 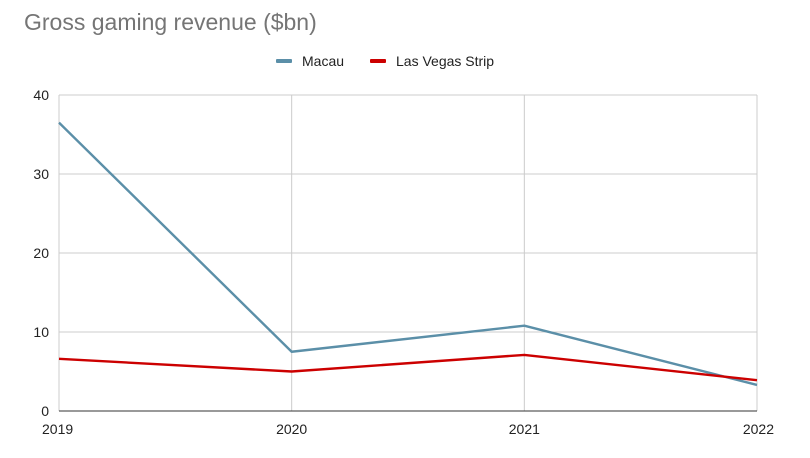 I want to click on legend-label-macau: Macau, so click(x=323, y=61).